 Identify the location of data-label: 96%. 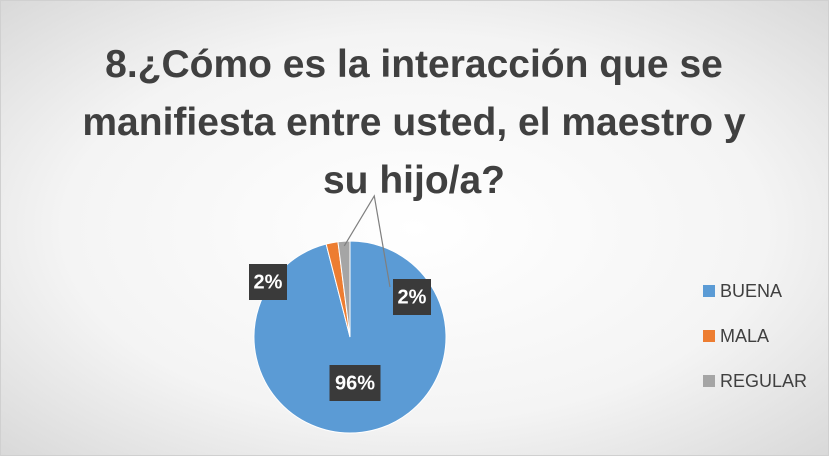
(355, 383).